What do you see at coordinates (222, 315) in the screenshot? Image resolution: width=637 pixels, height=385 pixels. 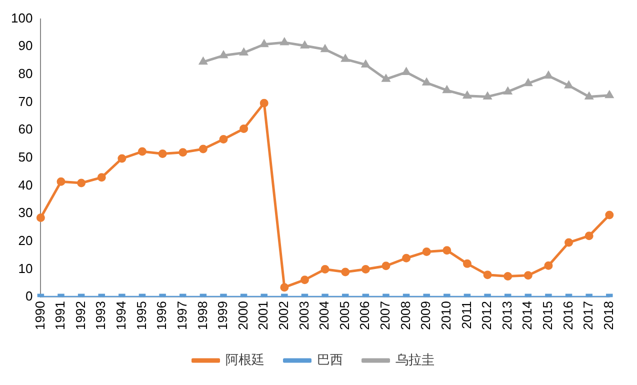 I see `x-tick-label: 1999` at bounding box center [222, 315].